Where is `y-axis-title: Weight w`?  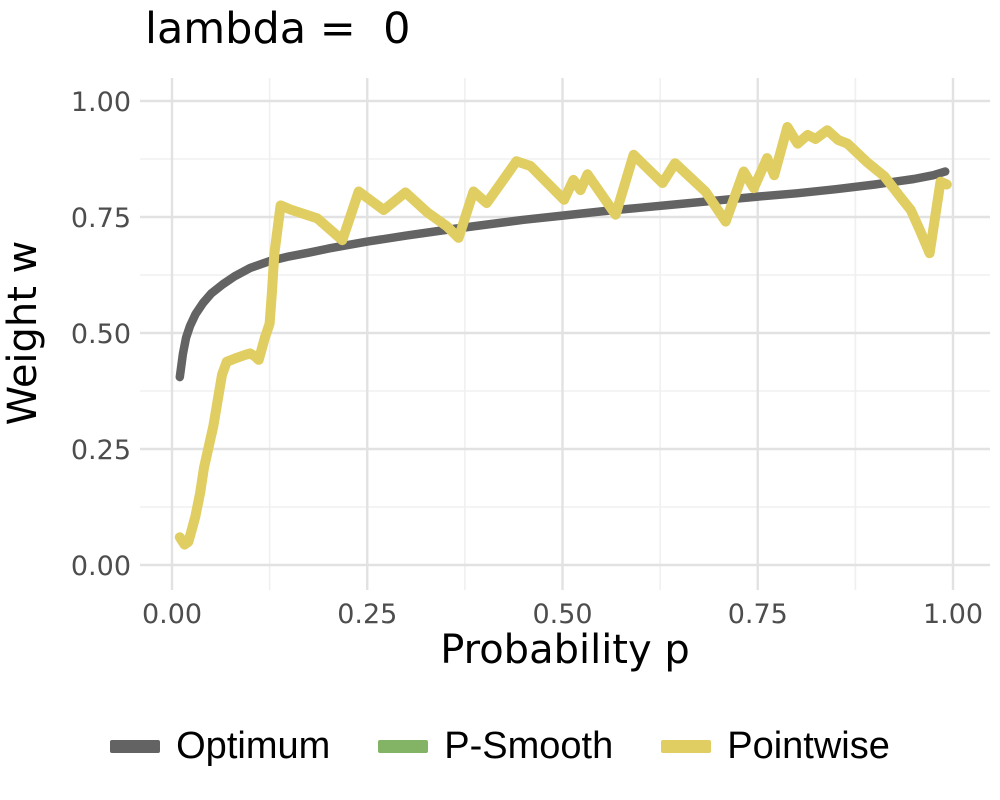
y-axis-title: Weight w is located at coordinates (23, 333).